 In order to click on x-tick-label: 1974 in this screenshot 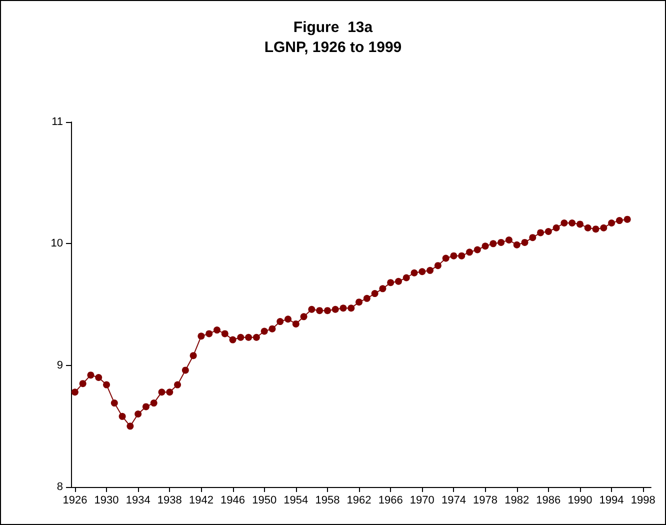, I will do `click(453, 500)`.